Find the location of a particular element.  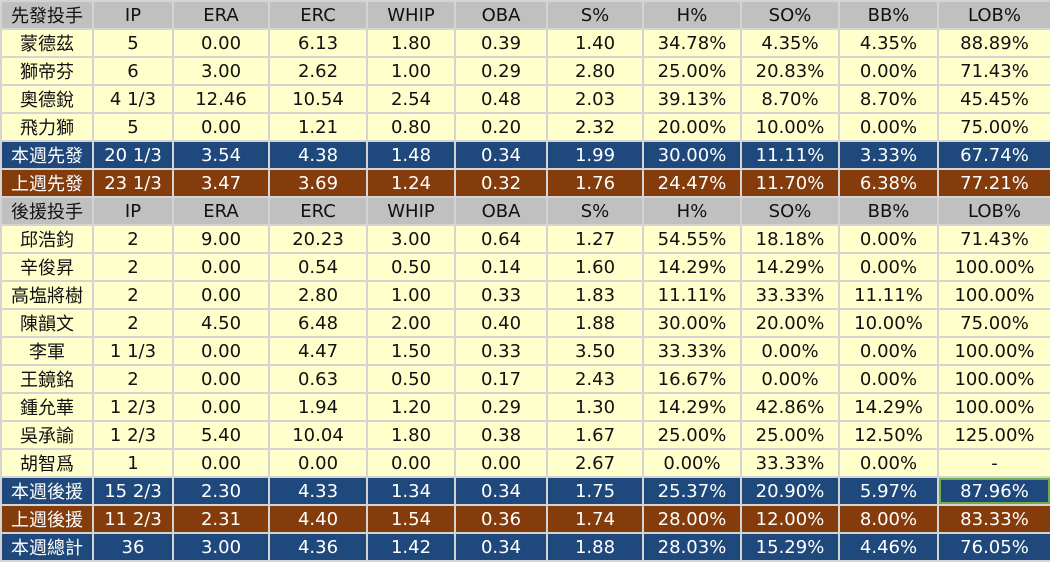

stat-cell: 12.50% is located at coordinates (888, 435).